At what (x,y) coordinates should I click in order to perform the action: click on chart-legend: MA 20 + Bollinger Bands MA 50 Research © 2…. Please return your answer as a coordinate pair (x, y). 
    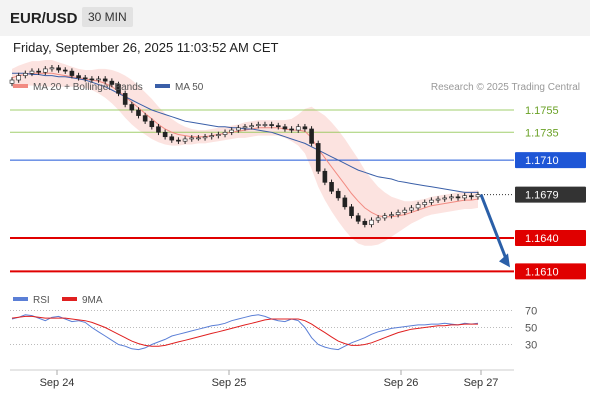
    Looking at the image, I should click on (296, 87).